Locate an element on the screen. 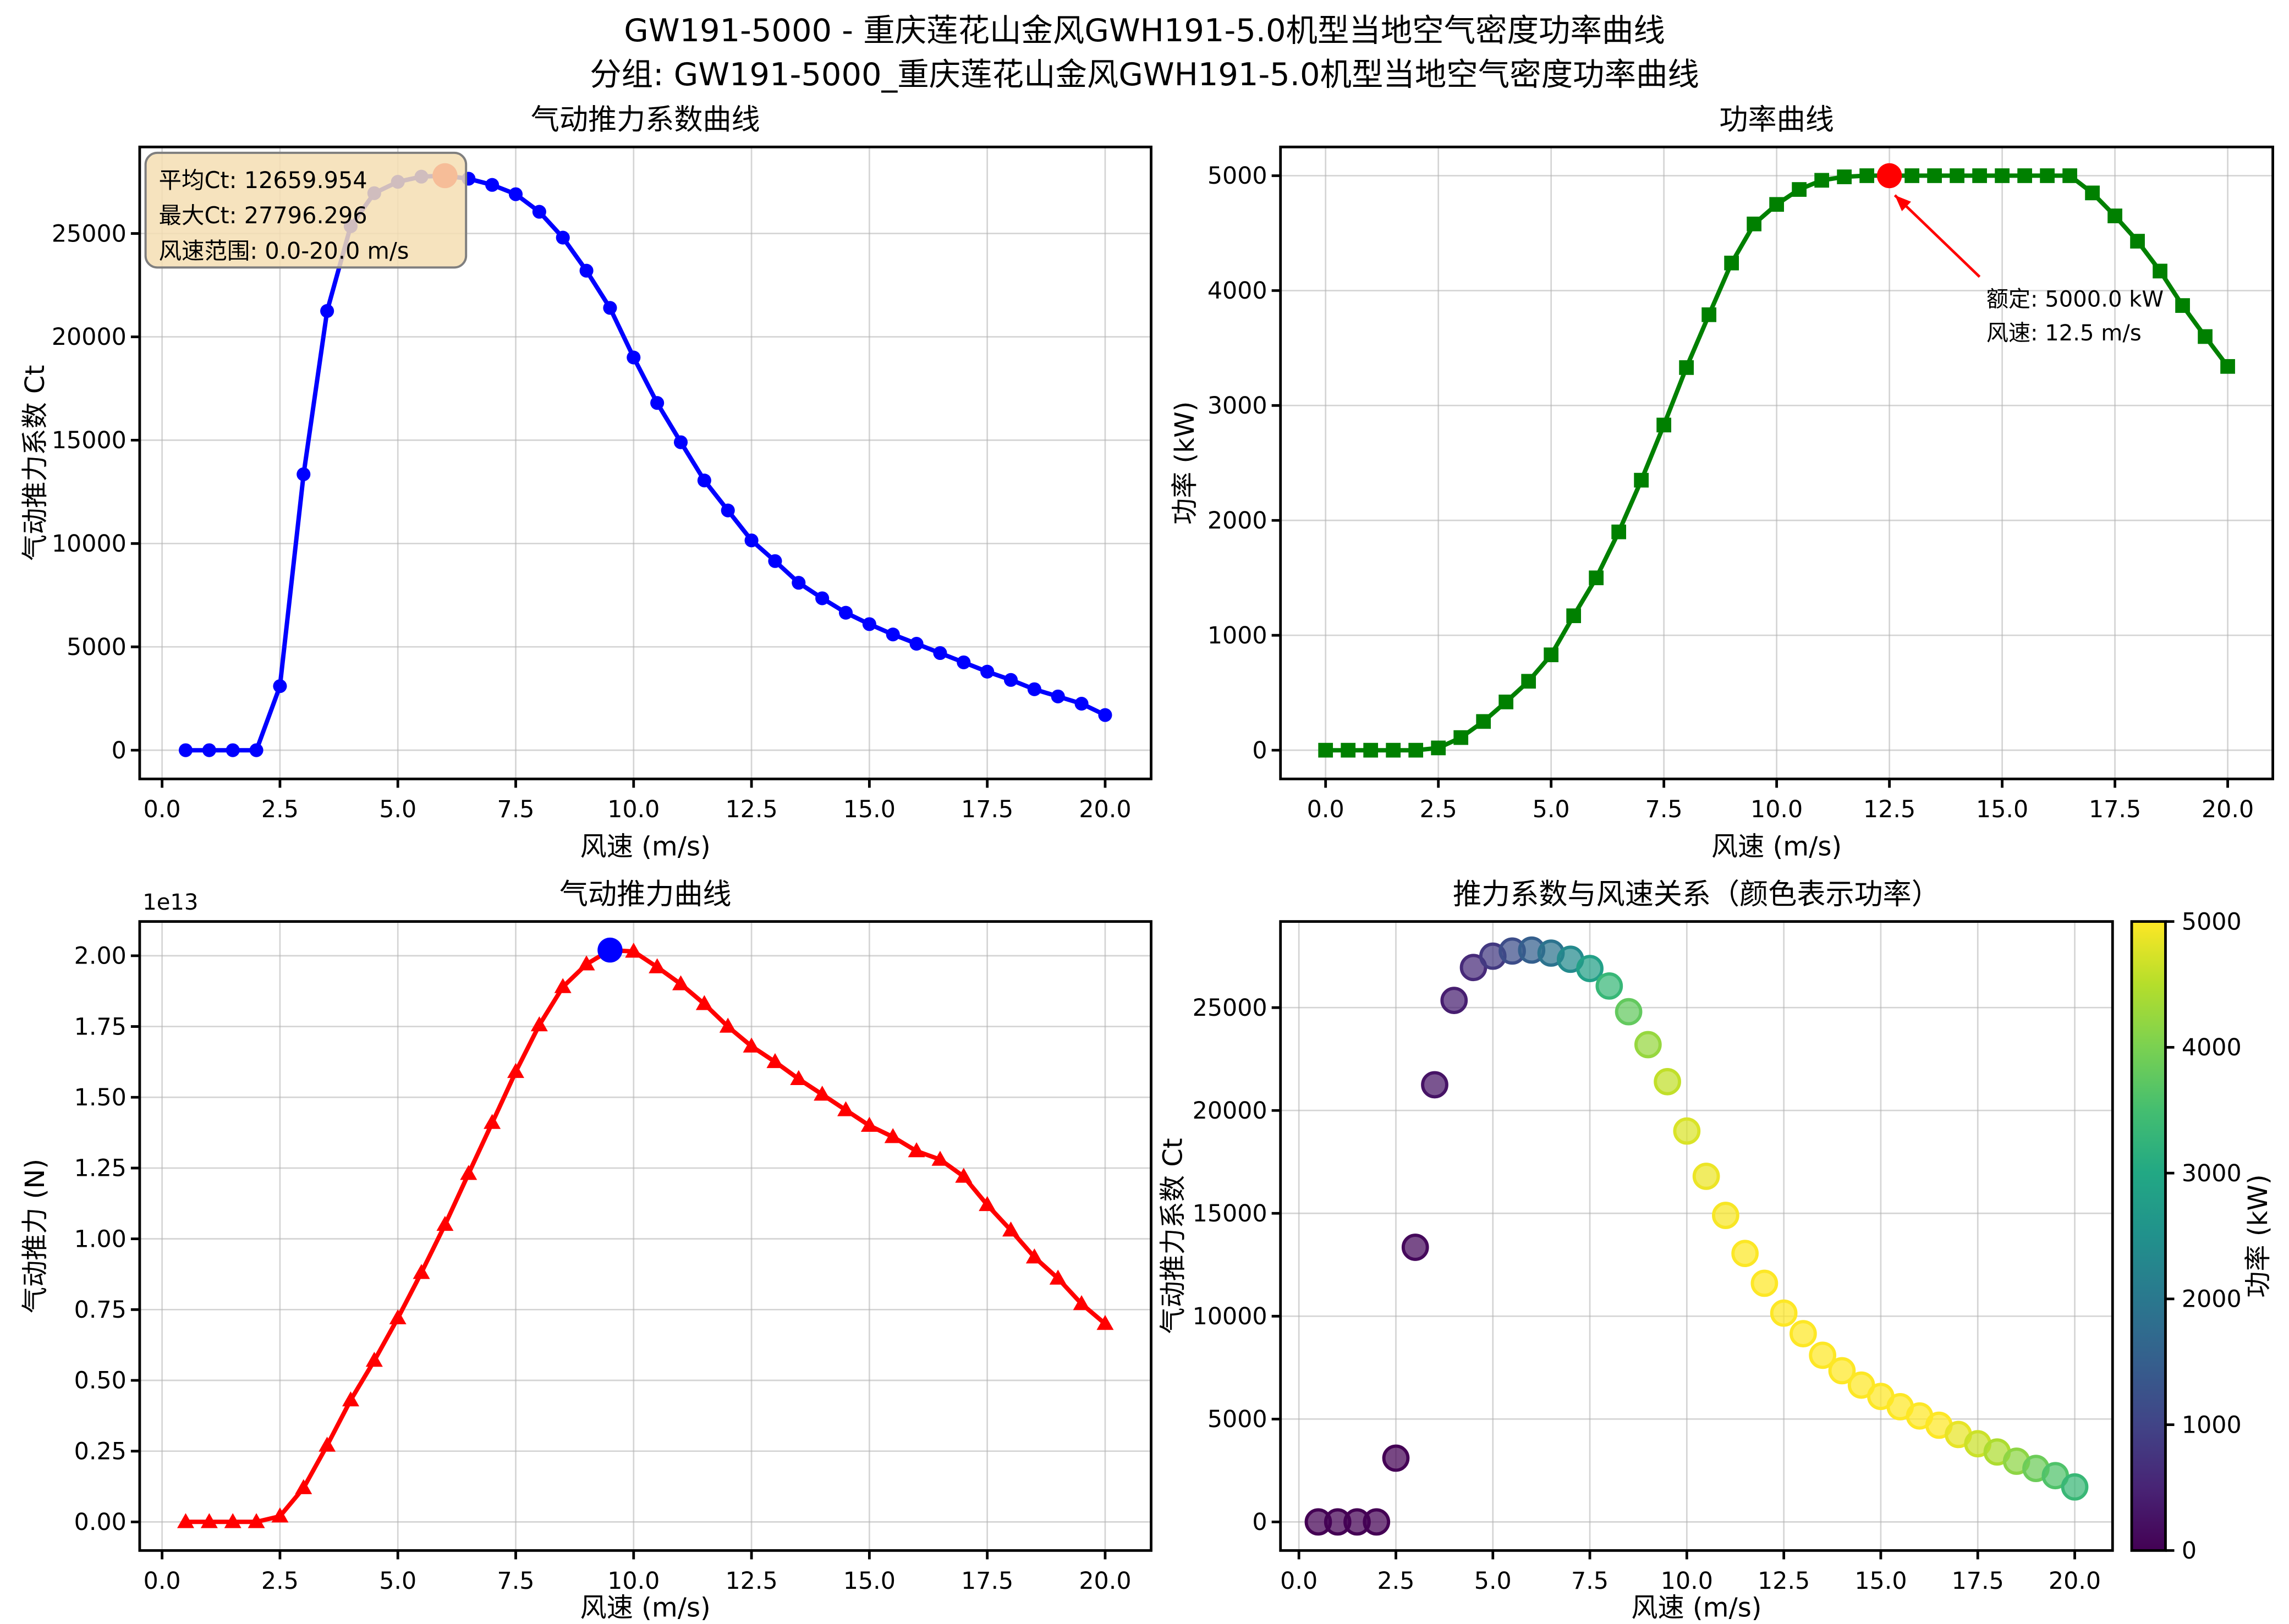 The image size is (2289, 1624). colorbar-label: 功率 (kW) is located at coordinates (2258, 1235).